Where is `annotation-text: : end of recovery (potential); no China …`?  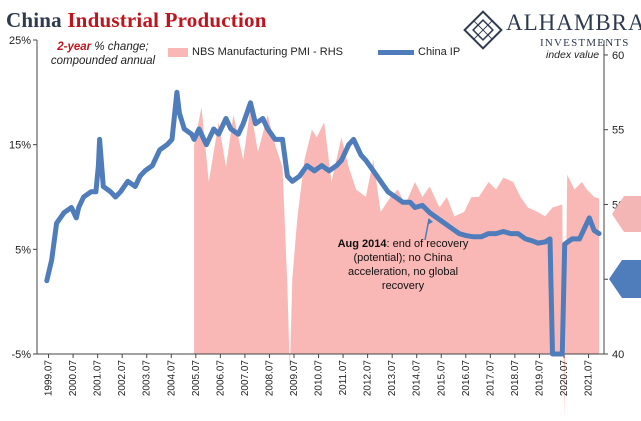 annotation-text: : end of recovery (potential); no China … is located at coordinates (408, 265).